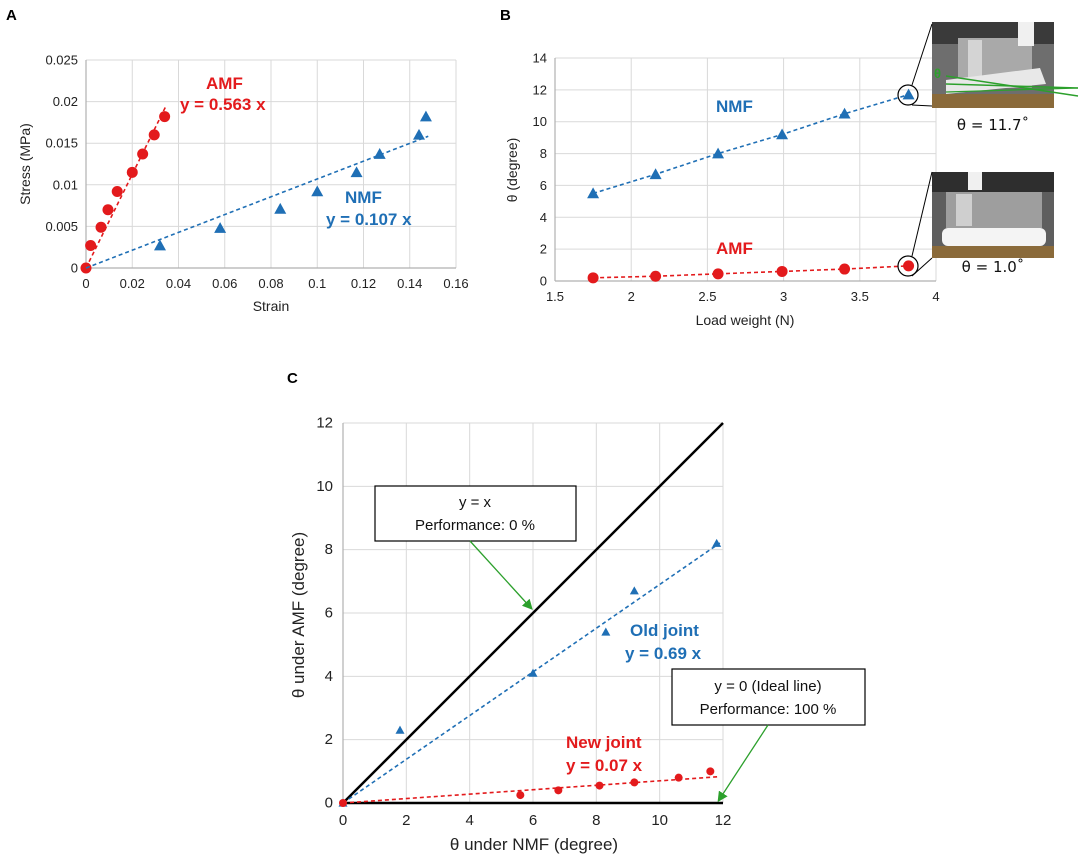 This screenshot has width=1084, height=858. I want to click on panel-c-y-tick-label: 8, so click(329, 549).